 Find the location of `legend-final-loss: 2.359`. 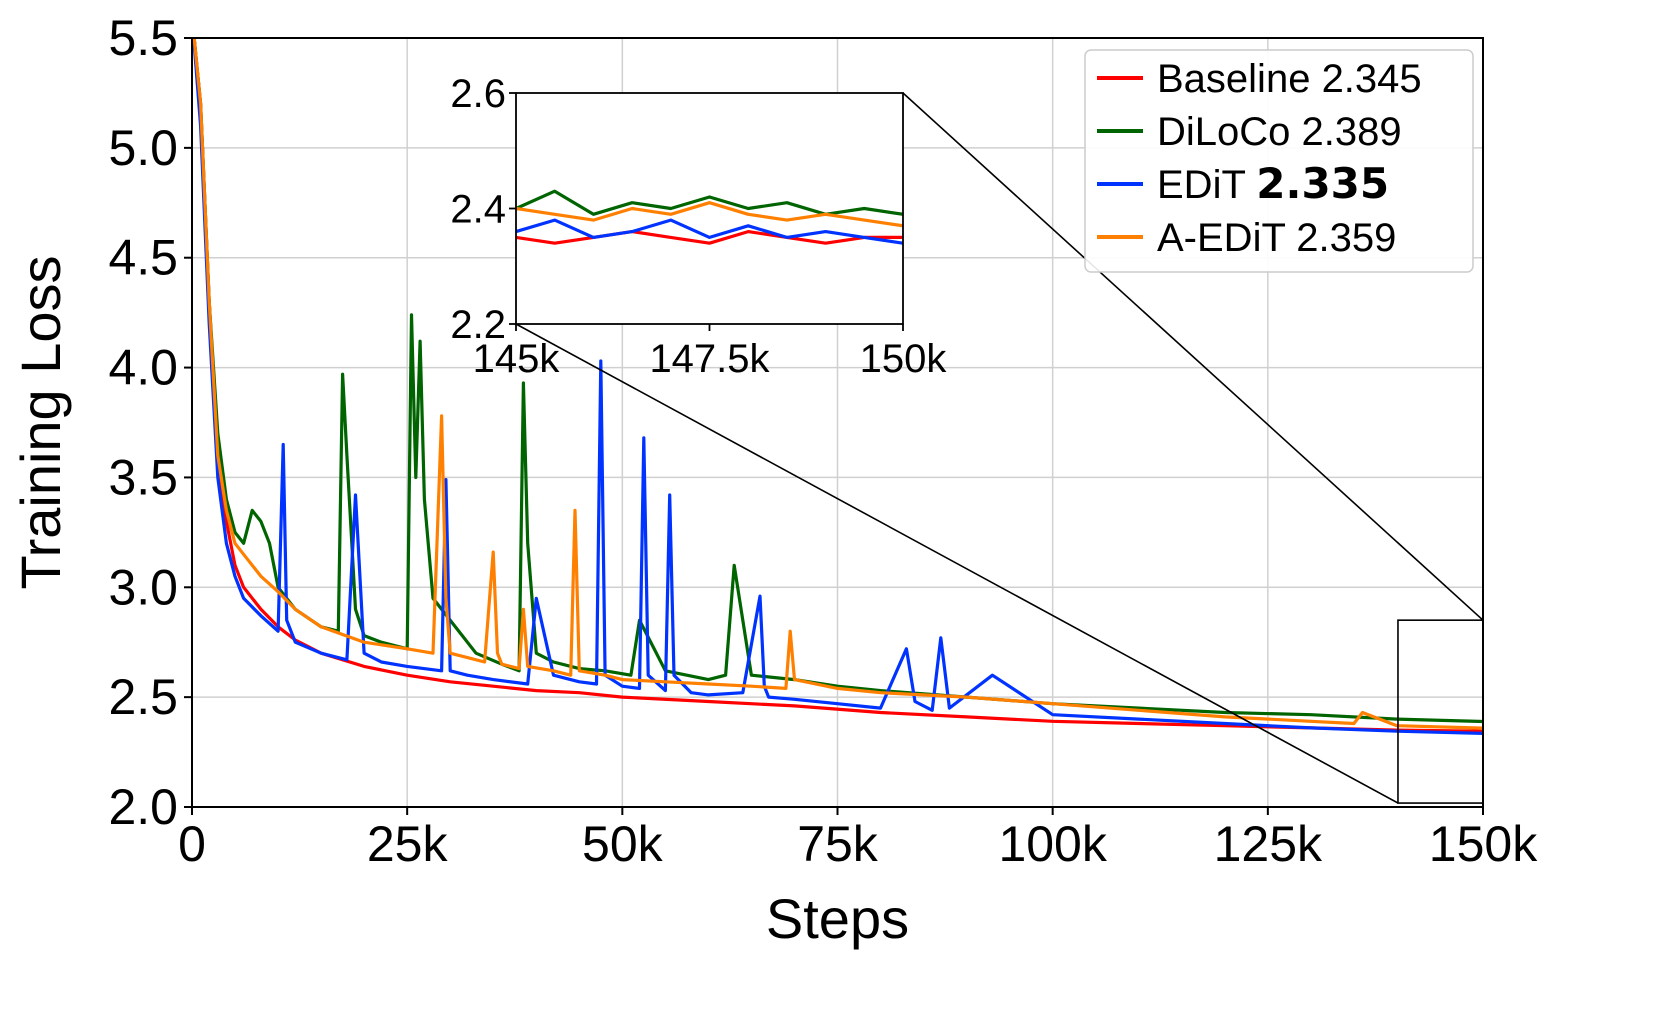

legend-final-loss: 2.359 is located at coordinates (1346, 238).